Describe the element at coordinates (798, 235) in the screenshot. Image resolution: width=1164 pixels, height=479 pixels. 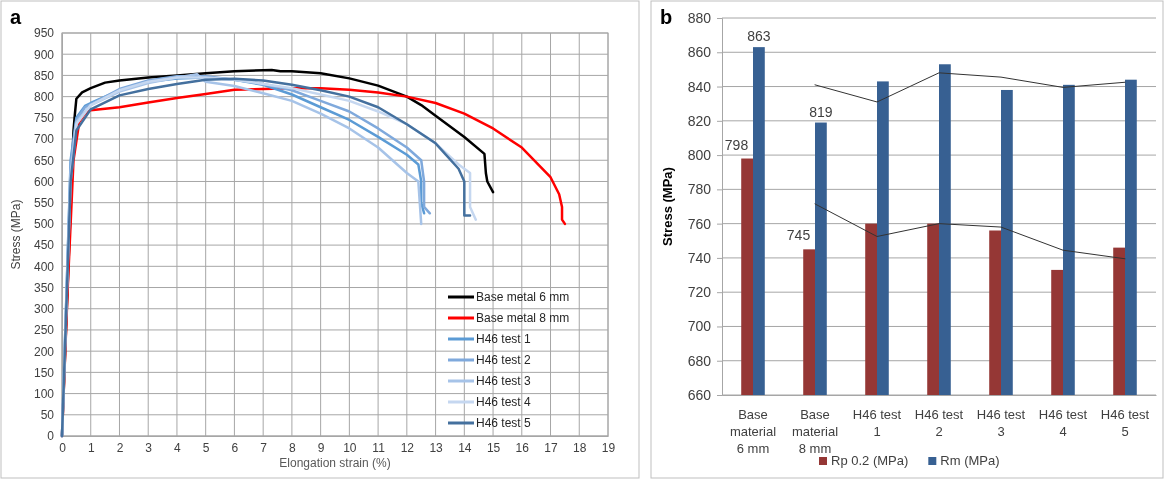
I see `data-label: 745` at that location.